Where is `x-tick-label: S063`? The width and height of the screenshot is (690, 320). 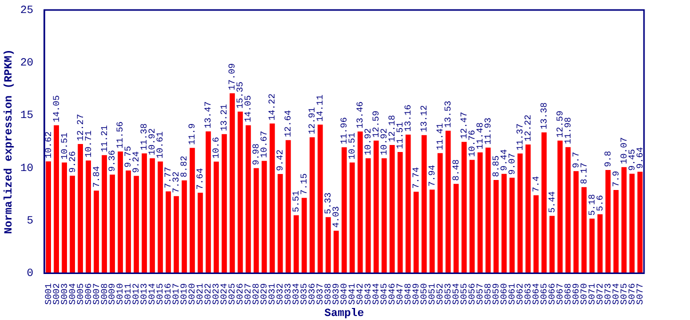
x-tick-label: S063 is located at coordinates (528, 294).